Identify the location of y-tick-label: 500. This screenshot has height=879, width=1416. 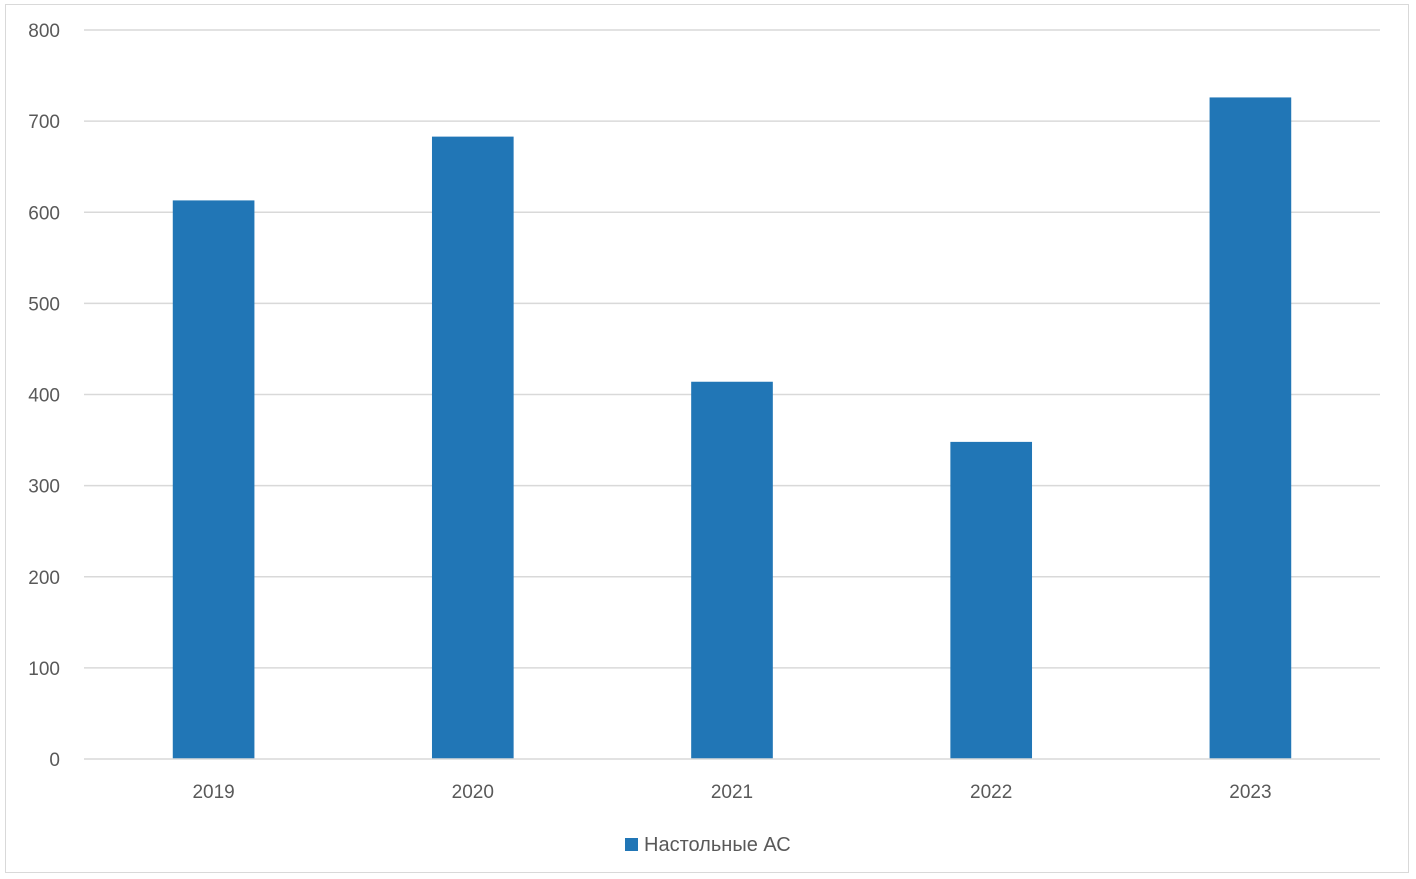
(44, 304).